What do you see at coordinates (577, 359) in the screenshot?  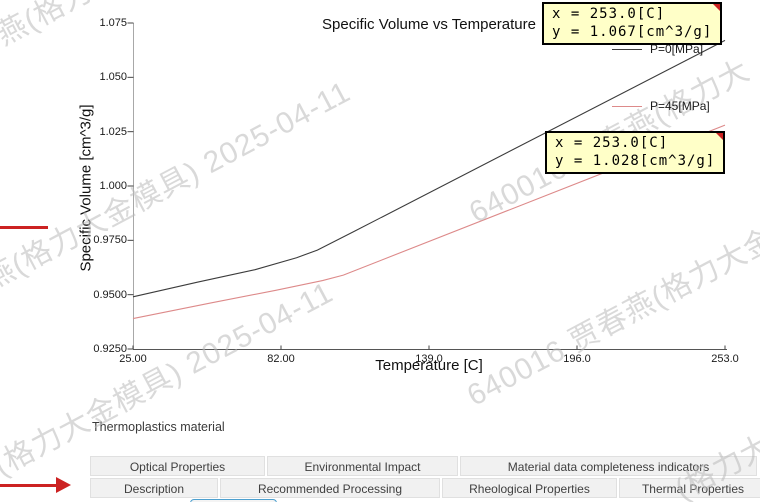 I see `x-tick-label: 196.0` at bounding box center [577, 359].